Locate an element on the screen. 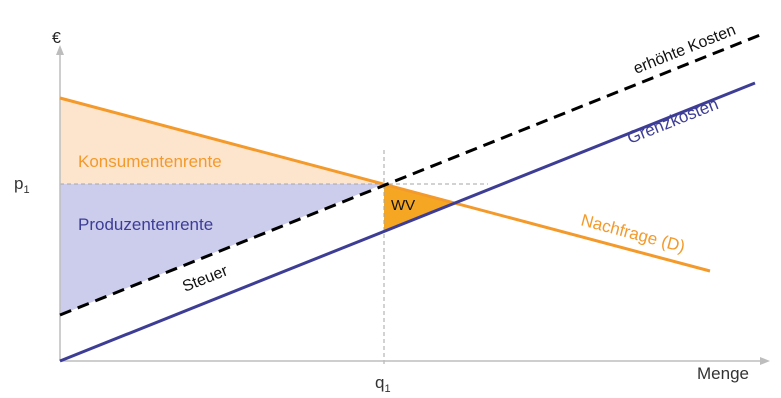  y-axis-arrowhead is located at coordinates (60, 50).